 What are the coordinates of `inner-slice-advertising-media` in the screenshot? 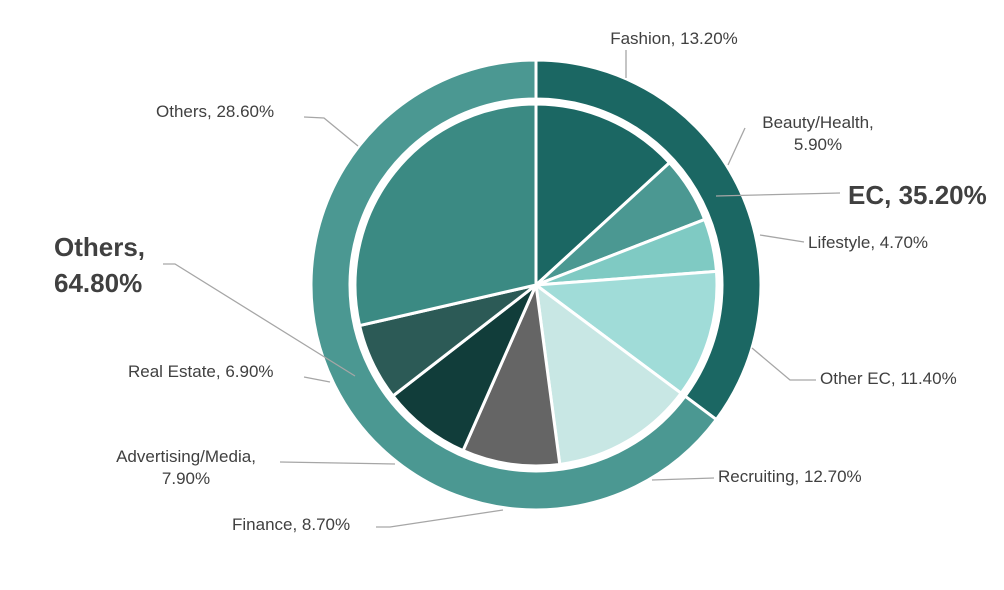 It's located at (464, 368).